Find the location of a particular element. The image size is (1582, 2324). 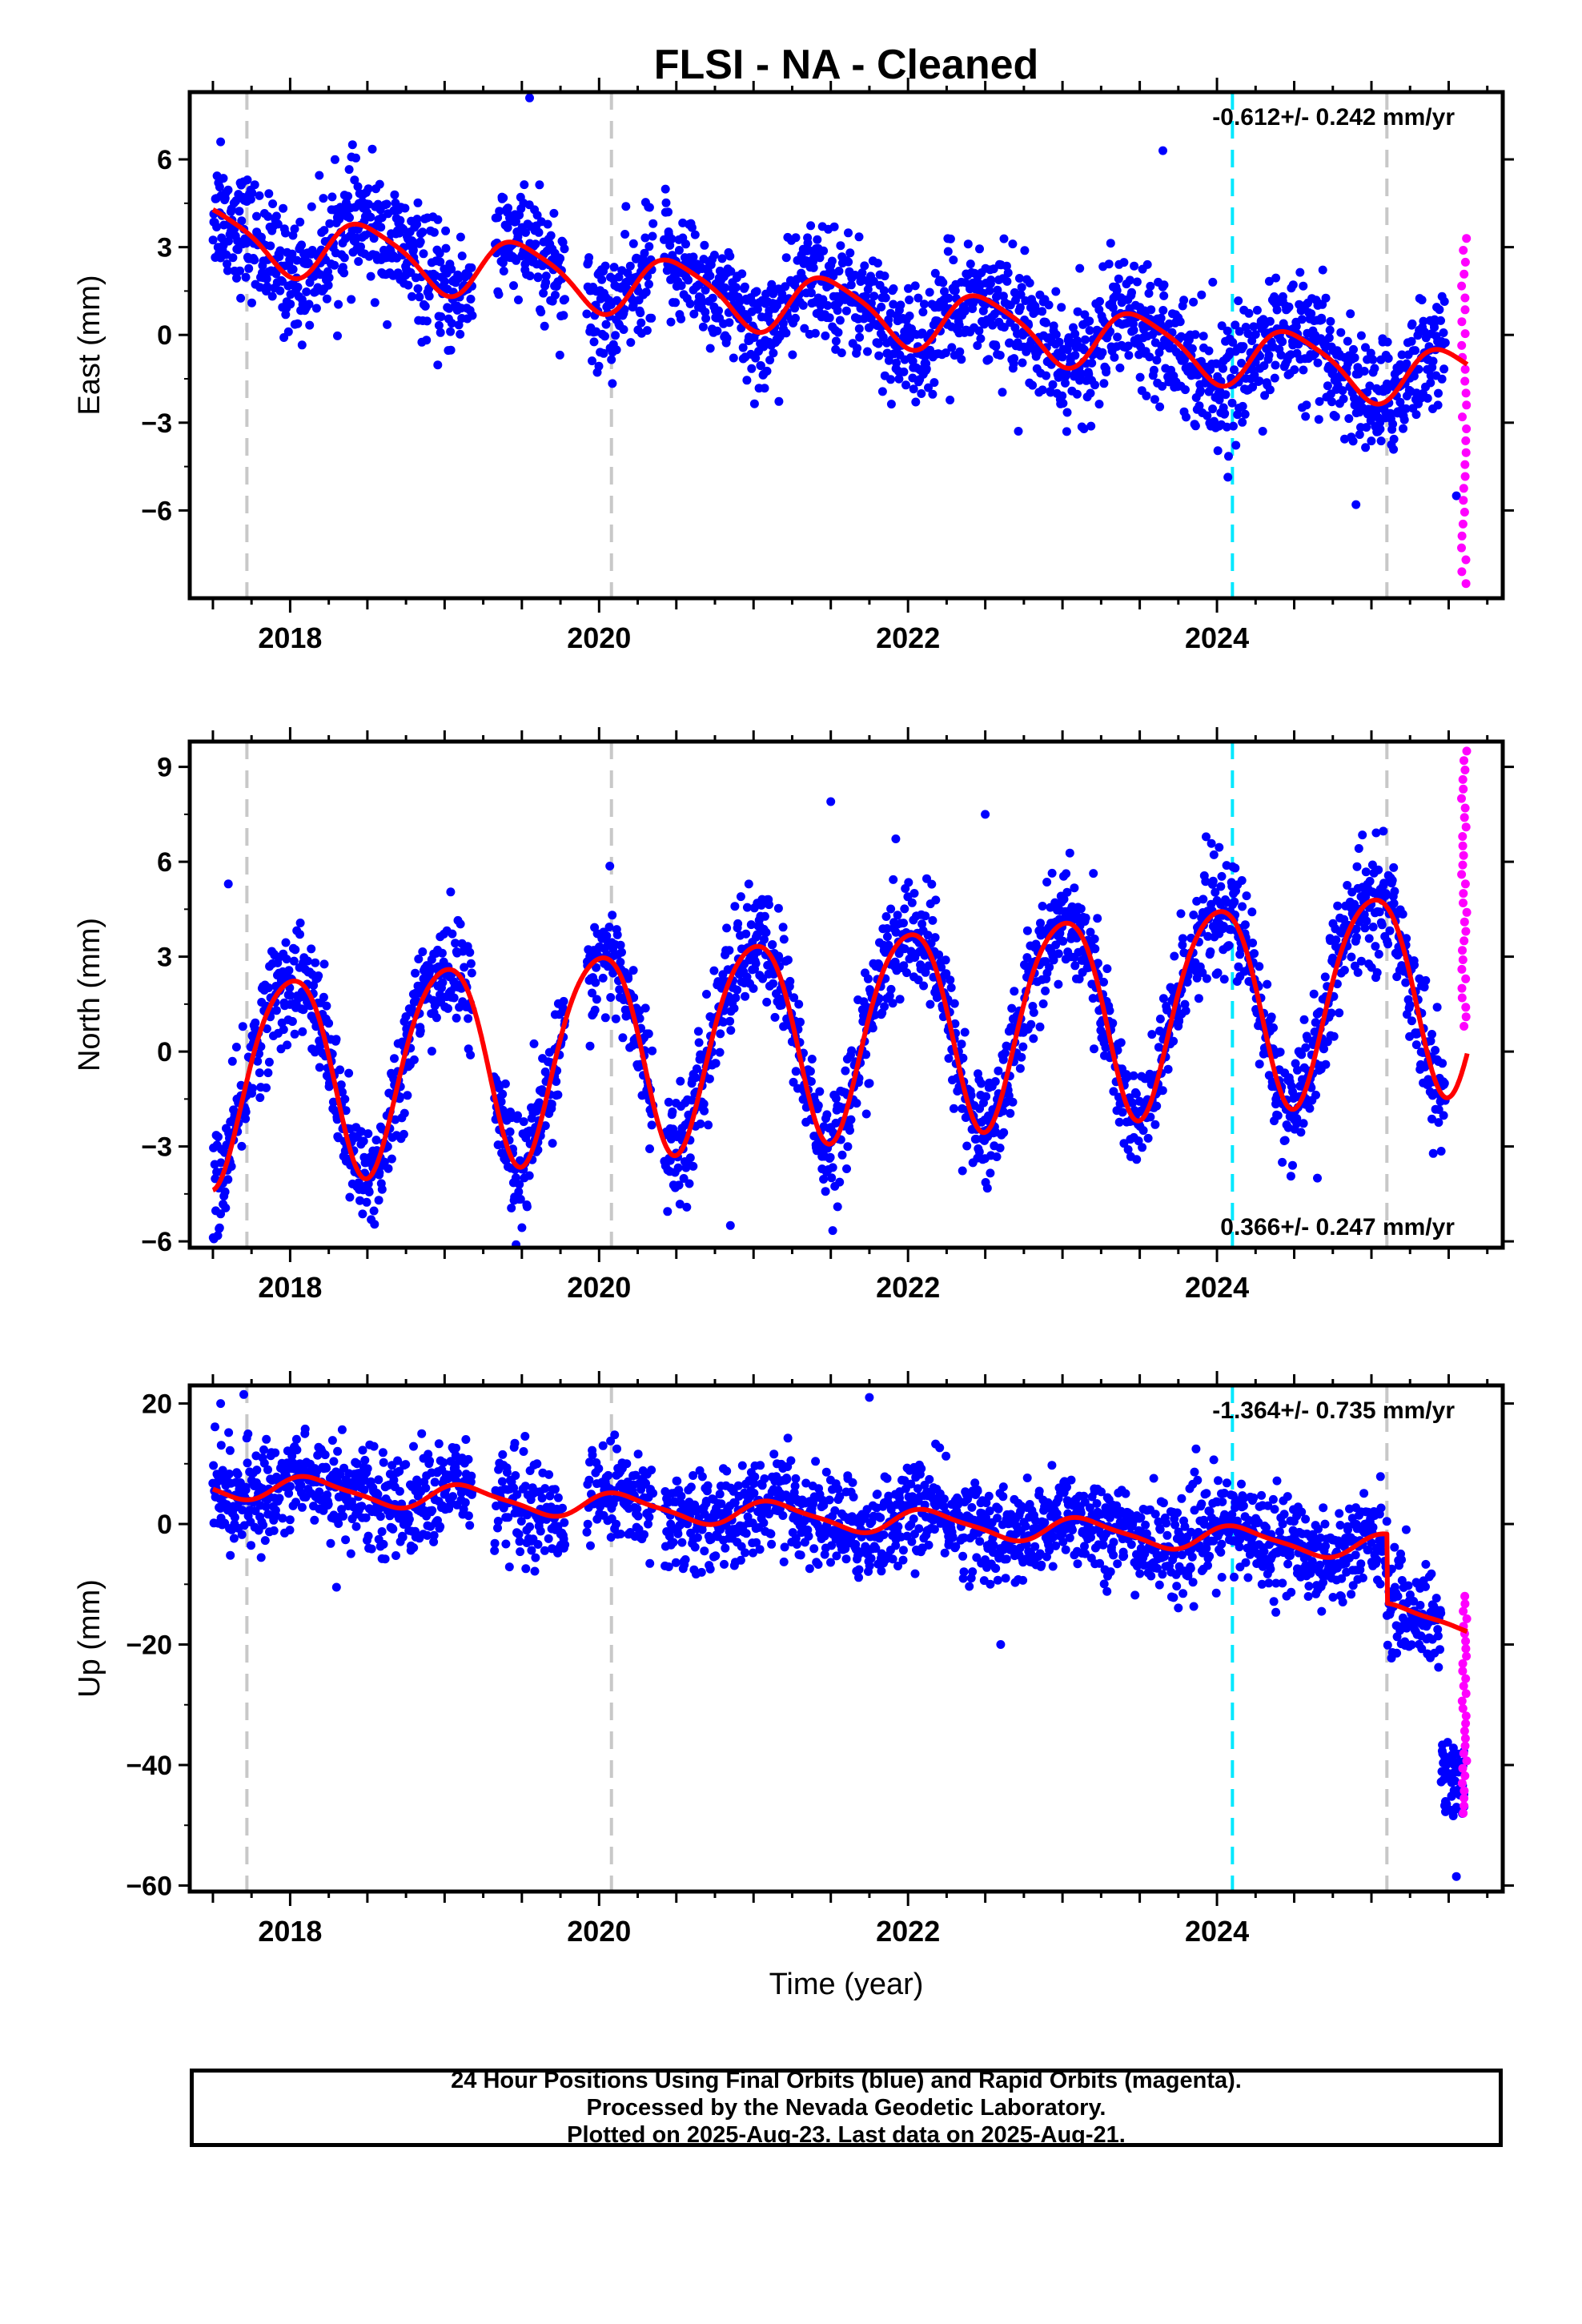

north-ytick-label: −6 is located at coordinates (156, 1242).